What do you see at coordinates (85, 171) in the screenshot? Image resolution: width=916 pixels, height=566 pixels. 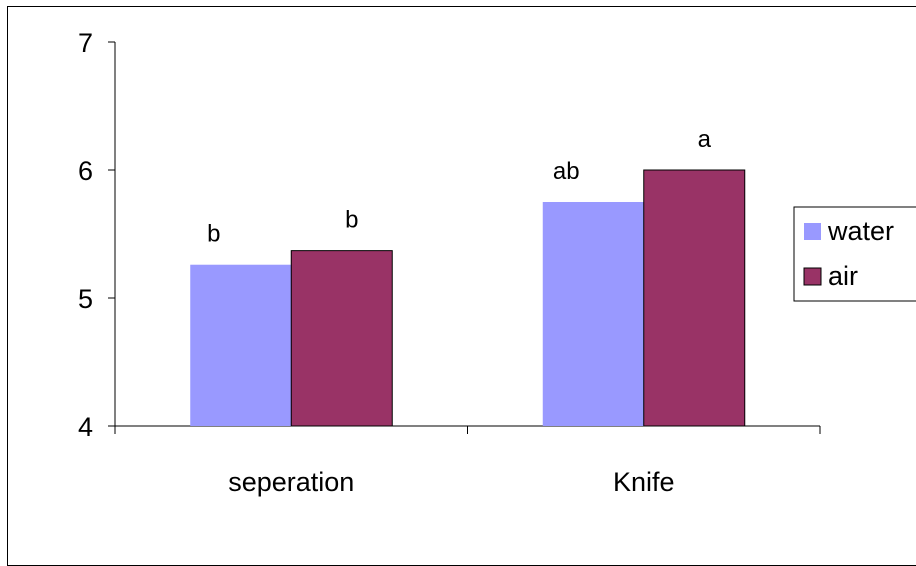 I see `y-tick-label: 6` at bounding box center [85, 171].